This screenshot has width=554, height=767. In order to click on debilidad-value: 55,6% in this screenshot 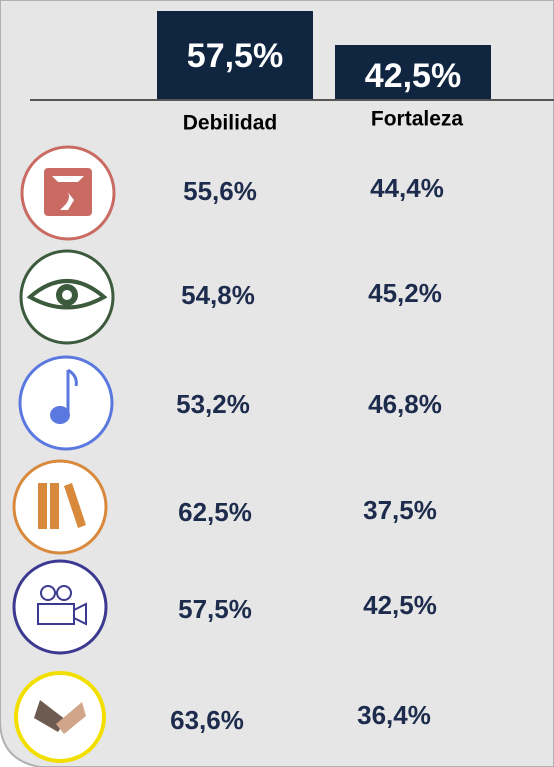, I will do `click(220, 191)`.